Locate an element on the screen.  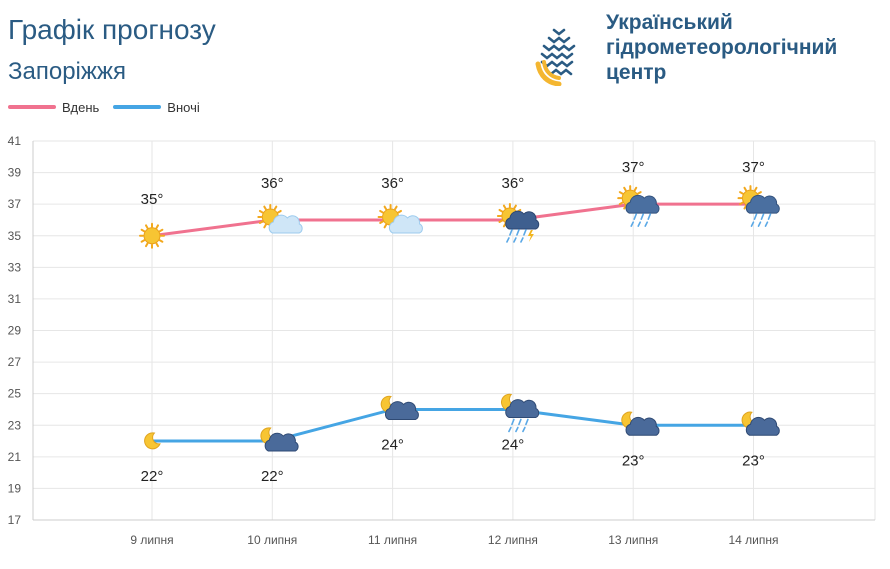
moon-shape is located at coordinates (152, 441).